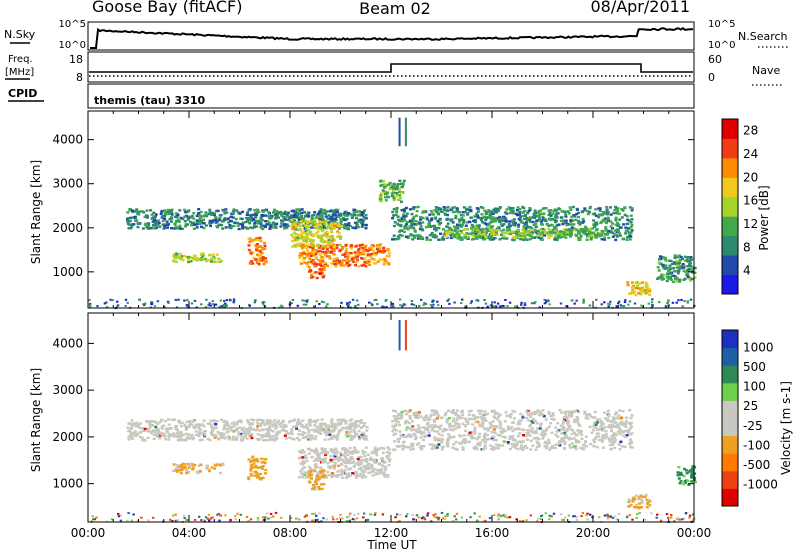  I want to click on freq-step-line, so click(391, 68).